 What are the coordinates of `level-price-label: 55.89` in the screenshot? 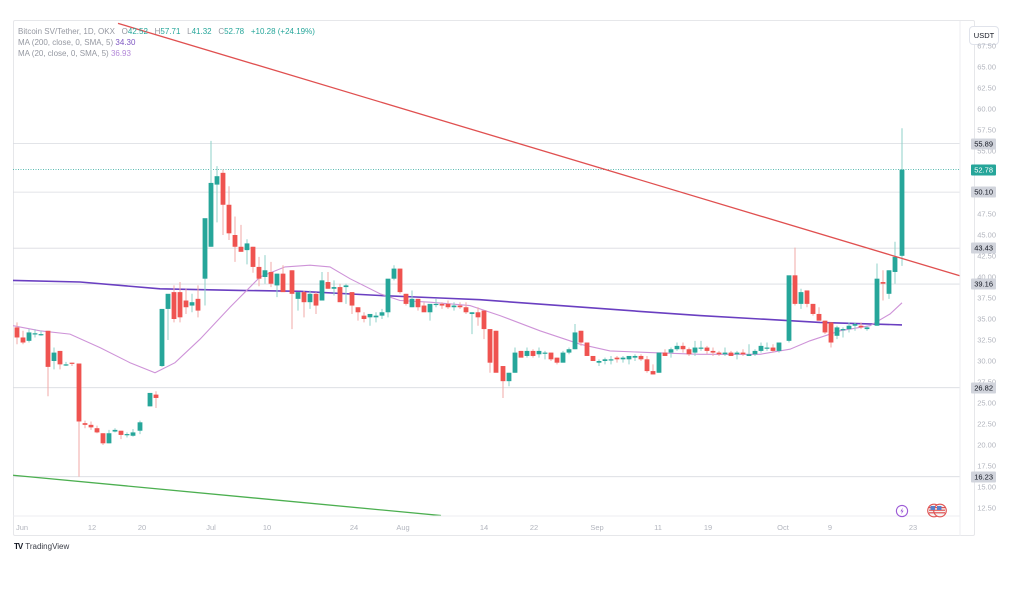 It's located at (983, 144).